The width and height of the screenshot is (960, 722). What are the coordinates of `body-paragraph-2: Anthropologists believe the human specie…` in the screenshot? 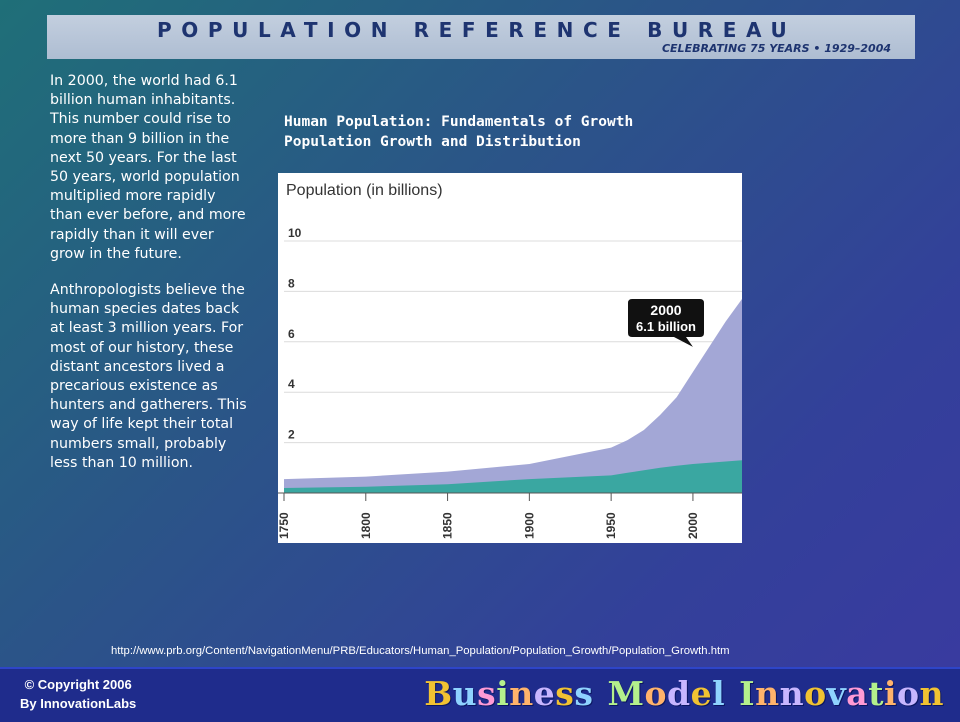 It's located at (148, 376).